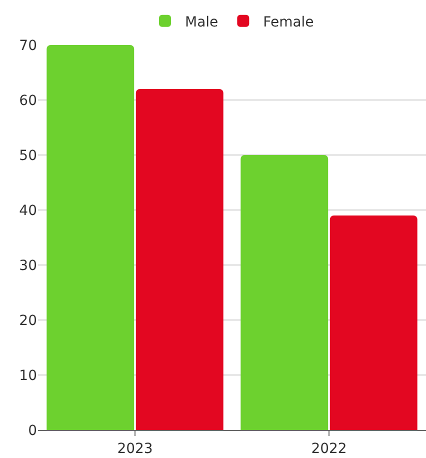 This screenshot has width=426, height=458. I want to click on x-tick-label: 2023, so click(135, 448).